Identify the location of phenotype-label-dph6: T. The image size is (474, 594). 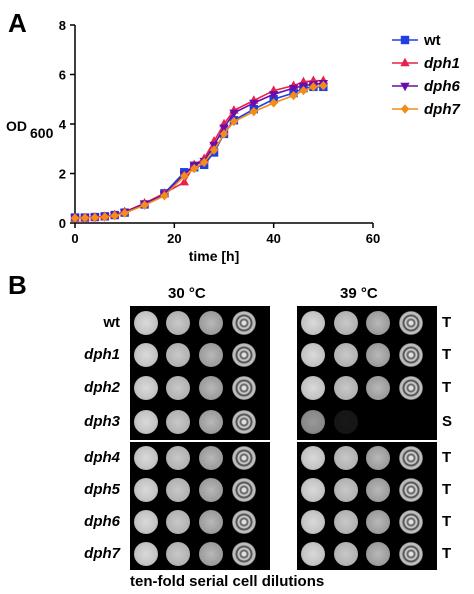
(447, 521).